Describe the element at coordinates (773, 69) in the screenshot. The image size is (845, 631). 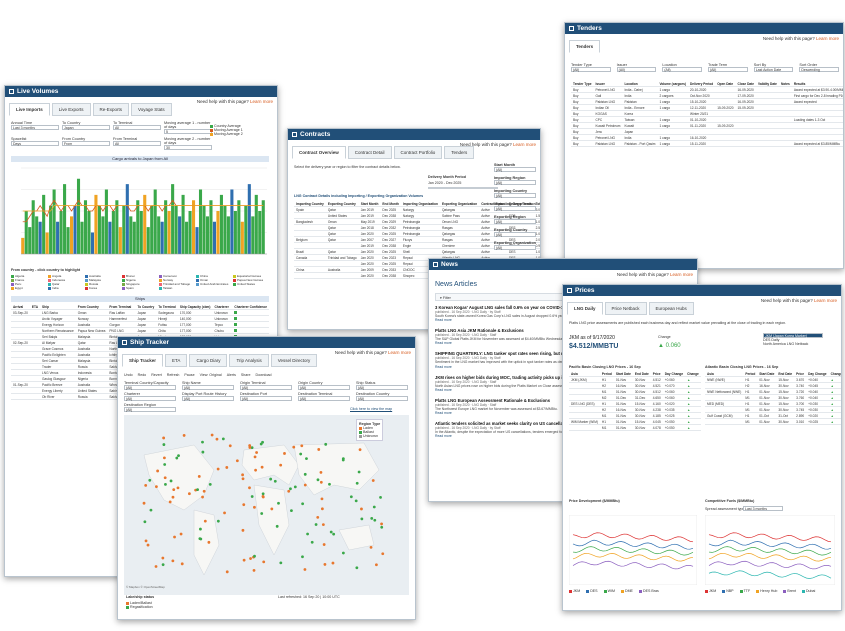
I see `filter-select: Last Action Date` at that location.